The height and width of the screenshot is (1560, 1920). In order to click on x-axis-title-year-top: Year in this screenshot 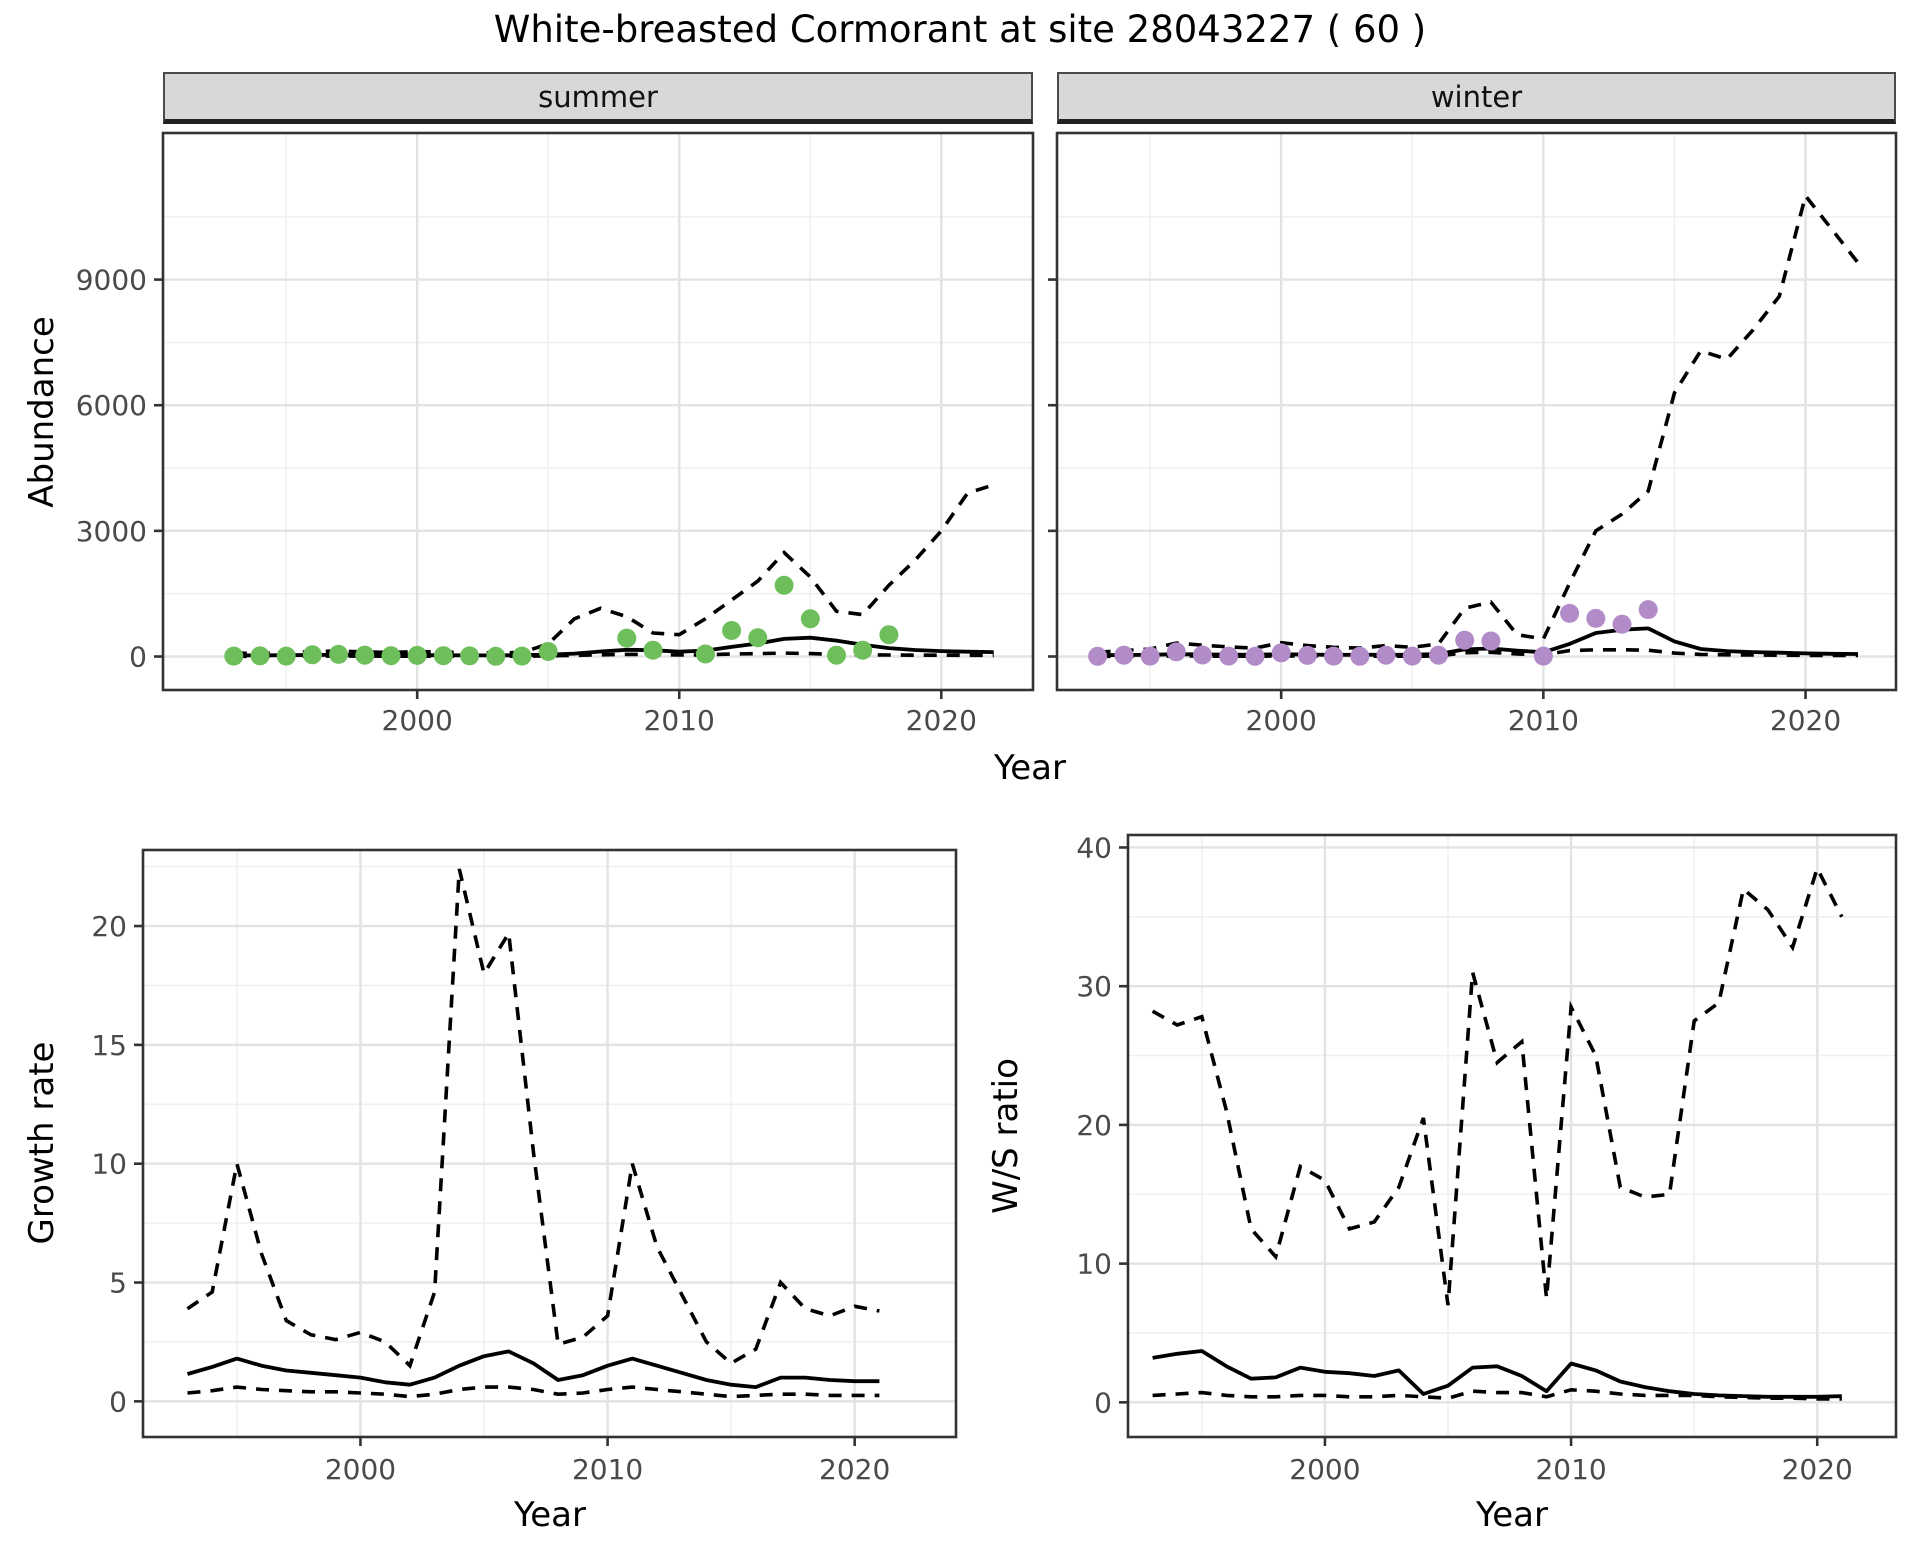, I will do `click(1030, 768)`.